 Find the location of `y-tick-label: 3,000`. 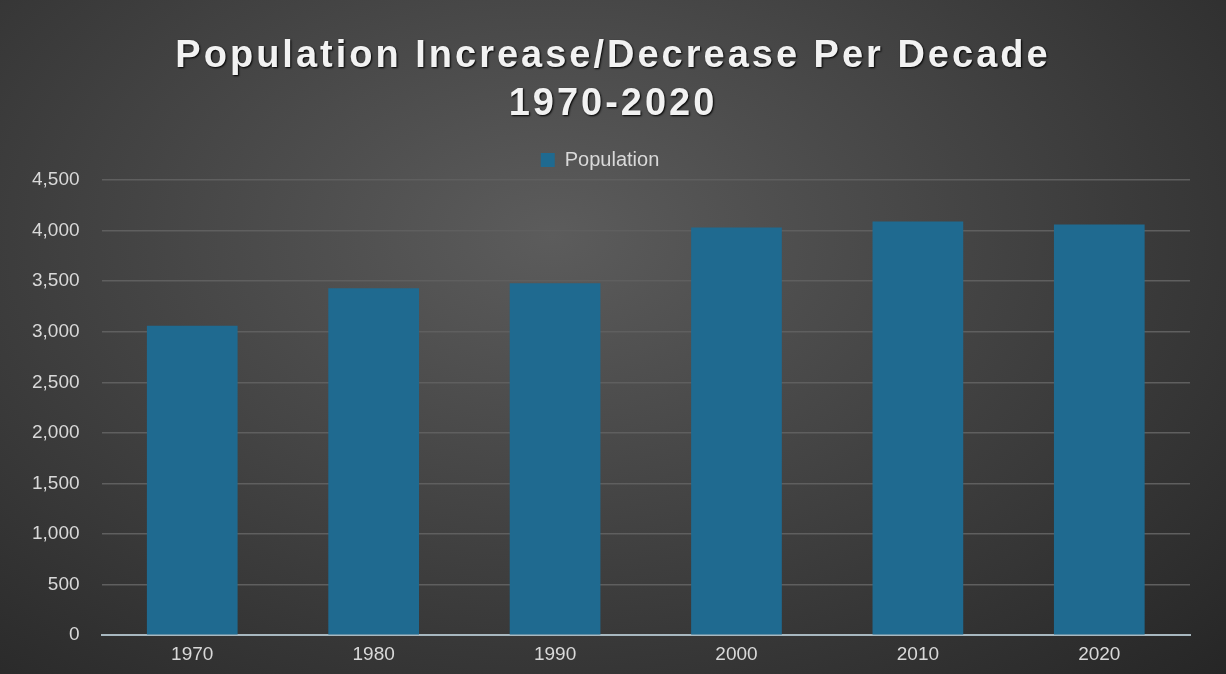

y-tick-label: 3,000 is located at coordinates (56, 330).